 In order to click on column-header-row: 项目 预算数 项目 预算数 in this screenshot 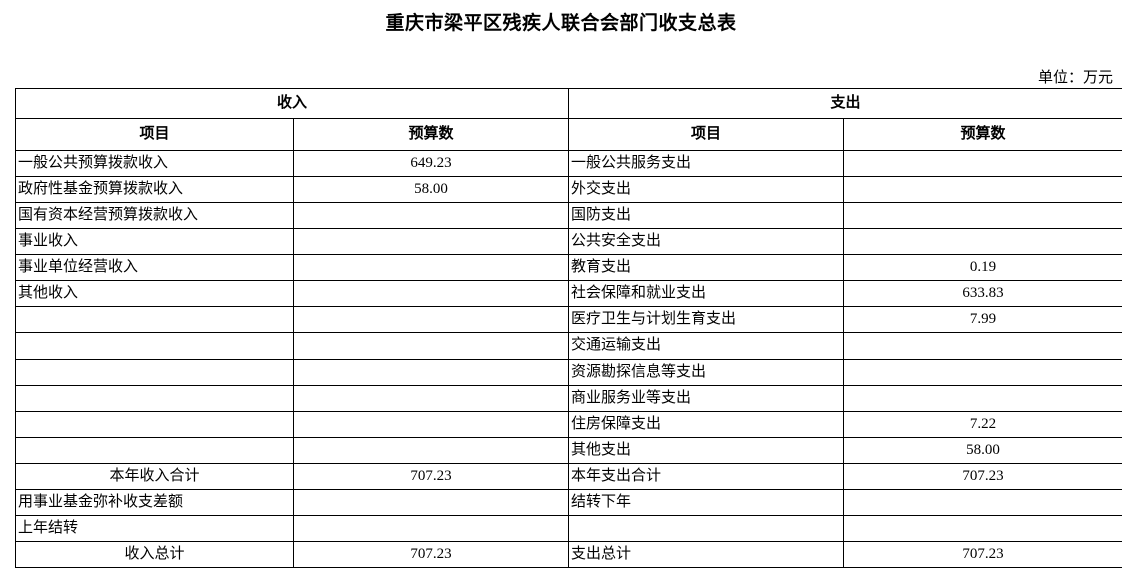, I will do `click(568, 134)`.